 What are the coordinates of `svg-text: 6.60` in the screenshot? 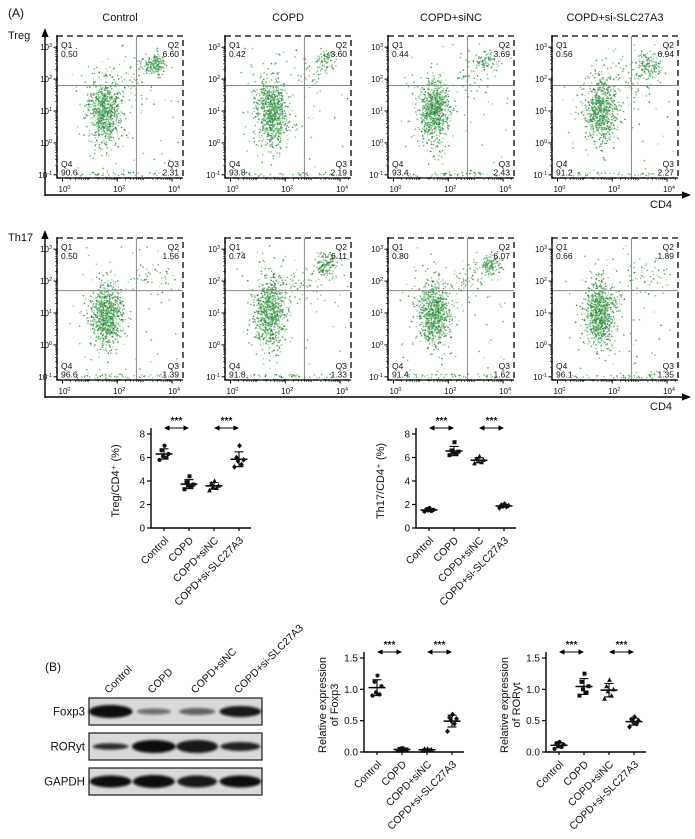 It's located at (170, 54).